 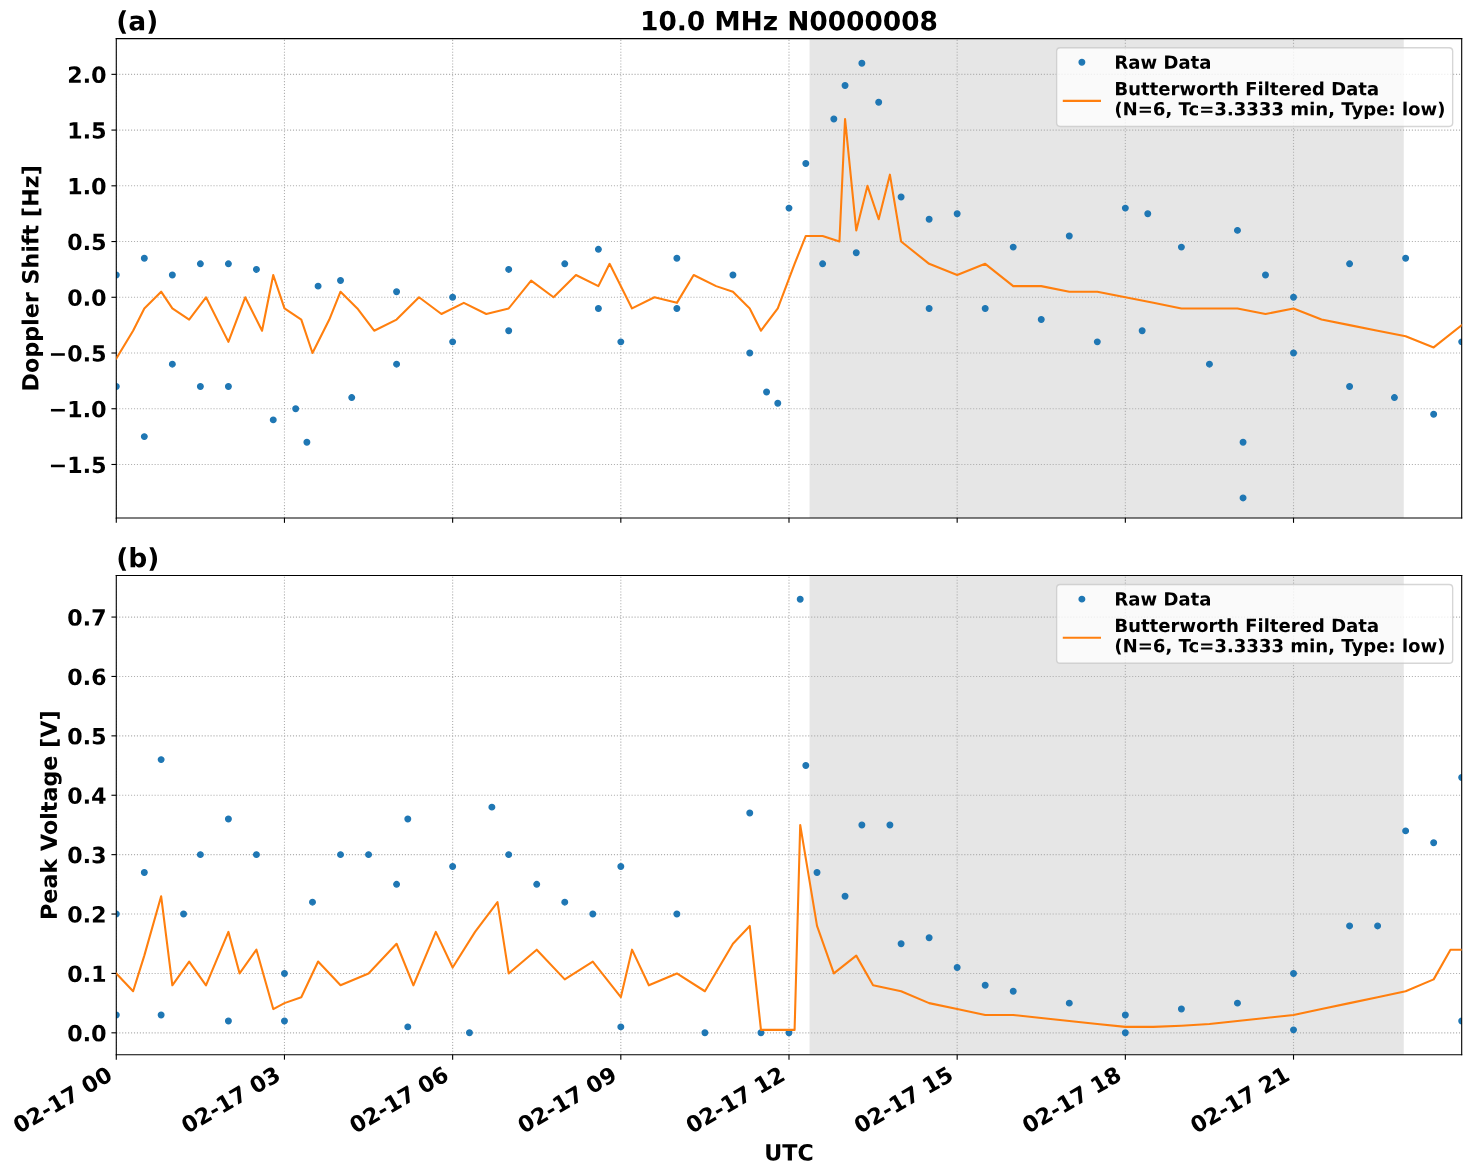 What do you see at coordinates (87, 130) in the screenshot?
I see `y-tick-label: 1.5` at bounding box center [87, 130].